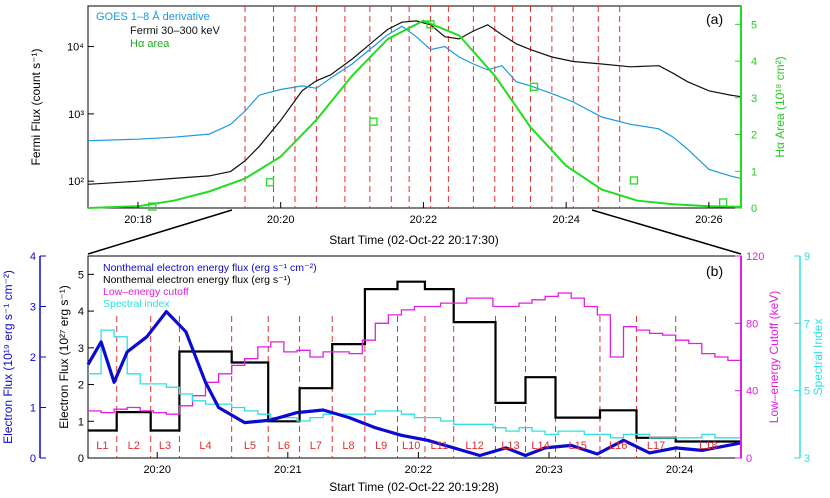 Image resolution: width=830 pixels, height=498 pixels. What do you see at coordinates (413, 487) in the screenshot?
I see `panel-b-xlabel: Start Time (02-Oct-22 20:19:28)` at bounding box center [413, 487].